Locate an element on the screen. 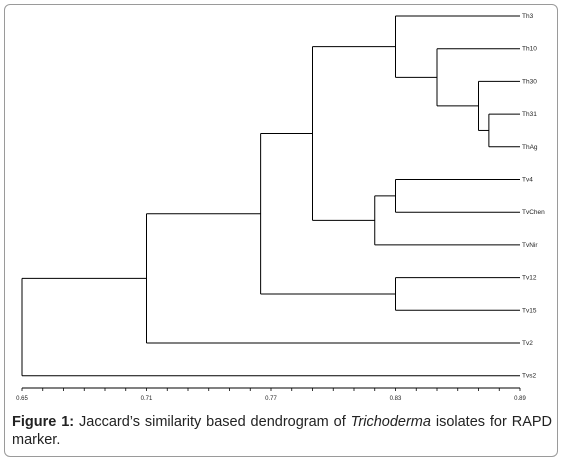 This screenshot has width=566, height=464. leaf-label-th3: Th3 is located at coordinates (528, 16).